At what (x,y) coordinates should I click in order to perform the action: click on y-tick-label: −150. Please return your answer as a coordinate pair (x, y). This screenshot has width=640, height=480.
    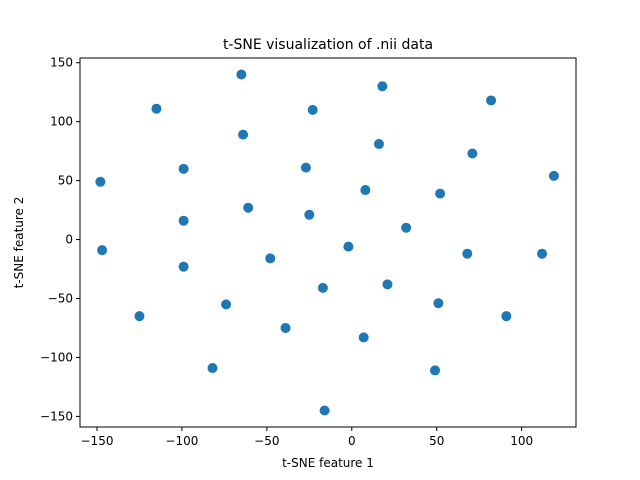
    Looking at the image, I should click on (56, 416).